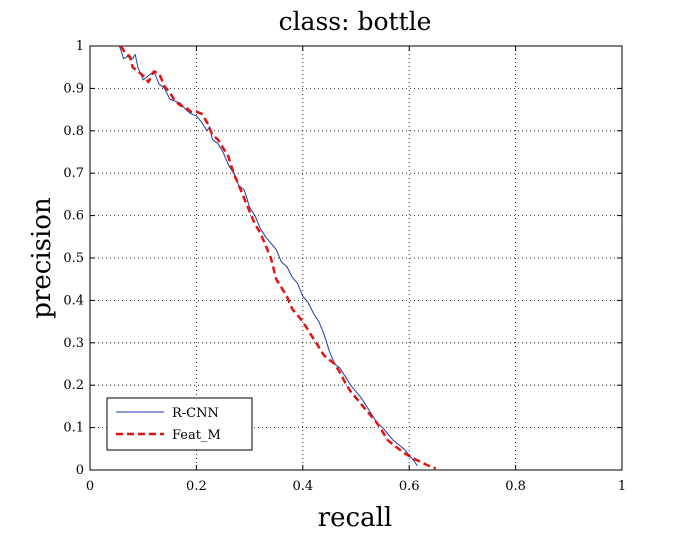 This screenshot has height=535, width=686. What do you see at coordinates (196, 435) in the screenshot?
I see `legend-label-feat-m: Feat_M` at bounding box center [196, 435].